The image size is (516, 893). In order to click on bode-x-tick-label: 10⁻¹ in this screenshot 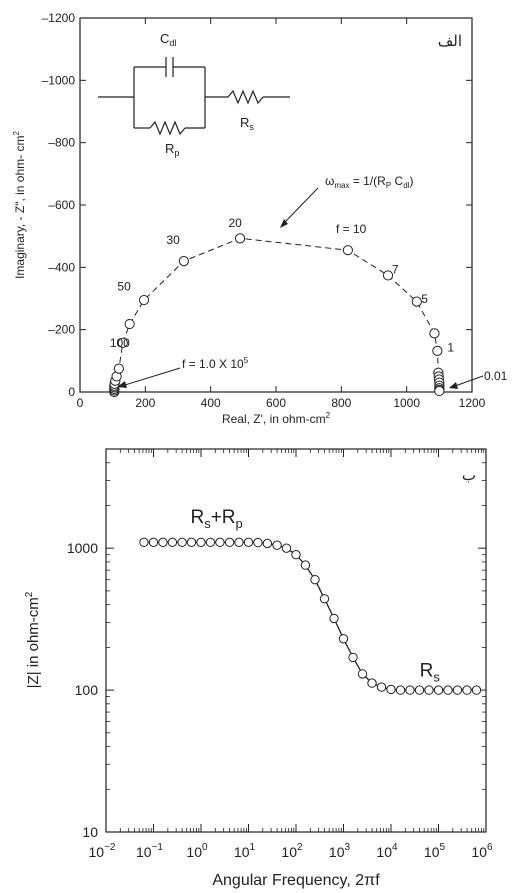, I will do `click(149, 851)`.